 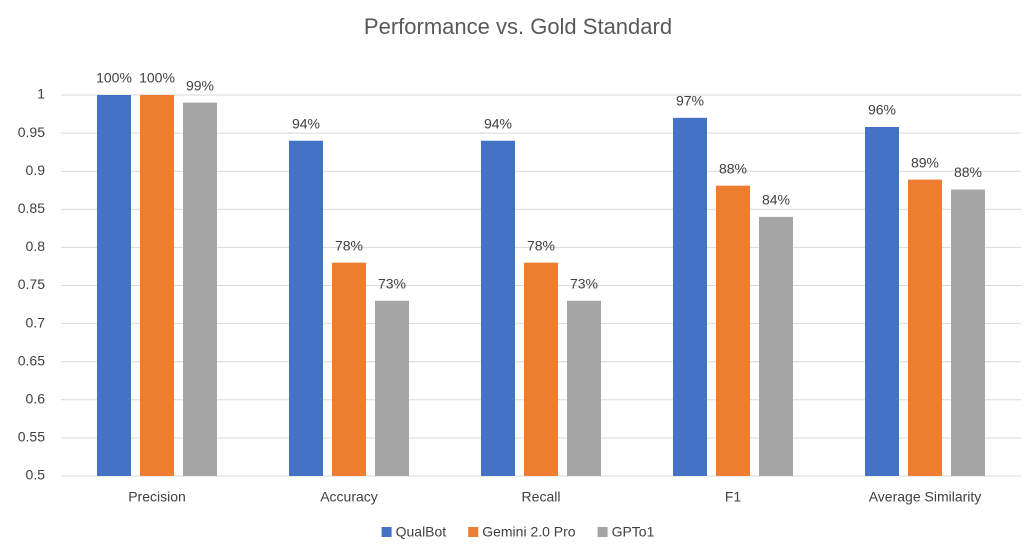 I want to click on value-label: 84%, so click(x=776, y=200).